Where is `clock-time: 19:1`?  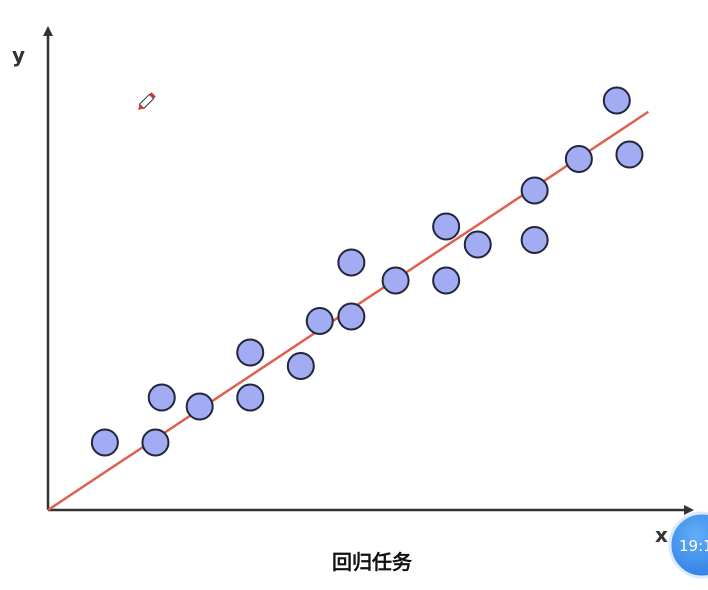 clock-time: 19:1 is located at coordinates (693, 546).